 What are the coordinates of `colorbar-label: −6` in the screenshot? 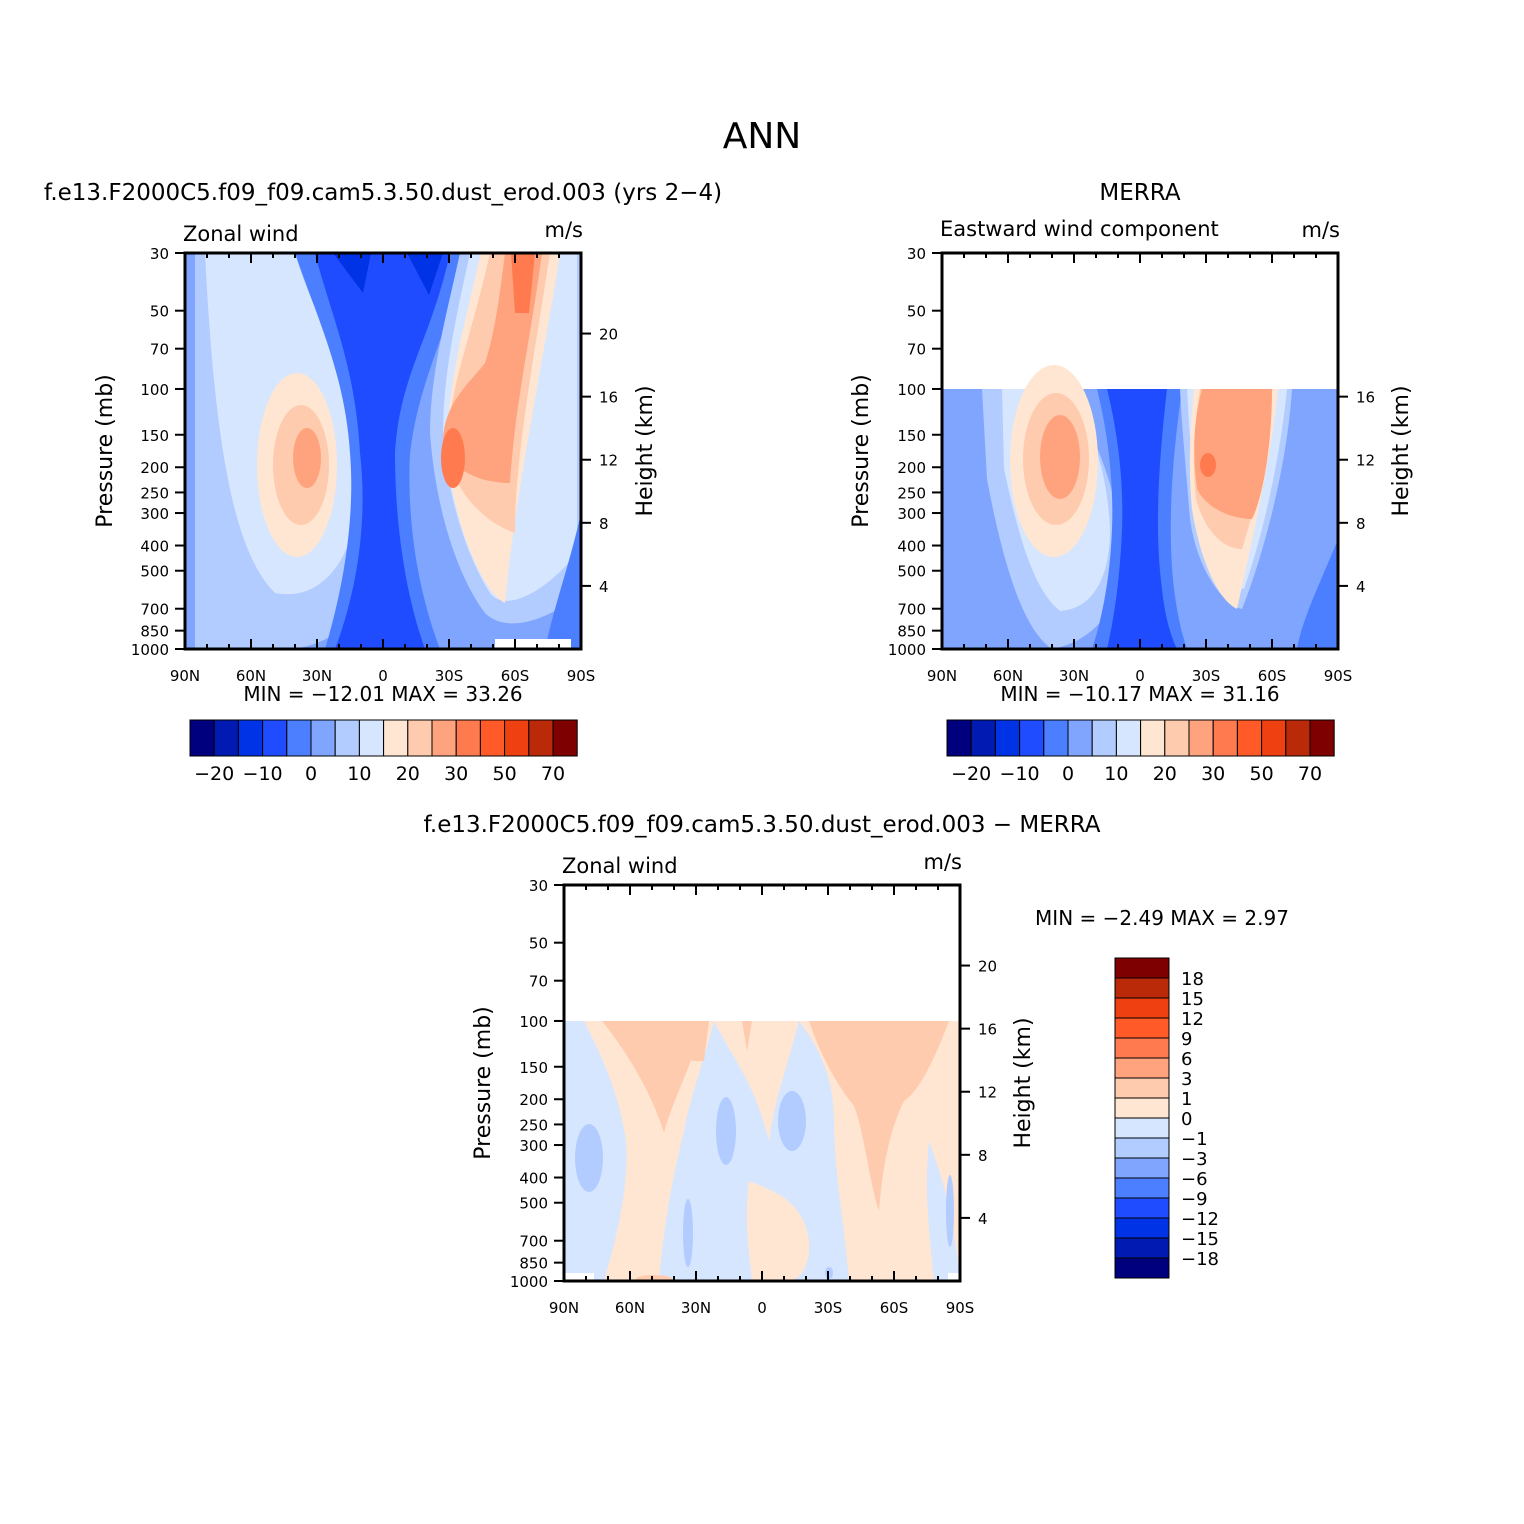 It's located at (1194, 1179).